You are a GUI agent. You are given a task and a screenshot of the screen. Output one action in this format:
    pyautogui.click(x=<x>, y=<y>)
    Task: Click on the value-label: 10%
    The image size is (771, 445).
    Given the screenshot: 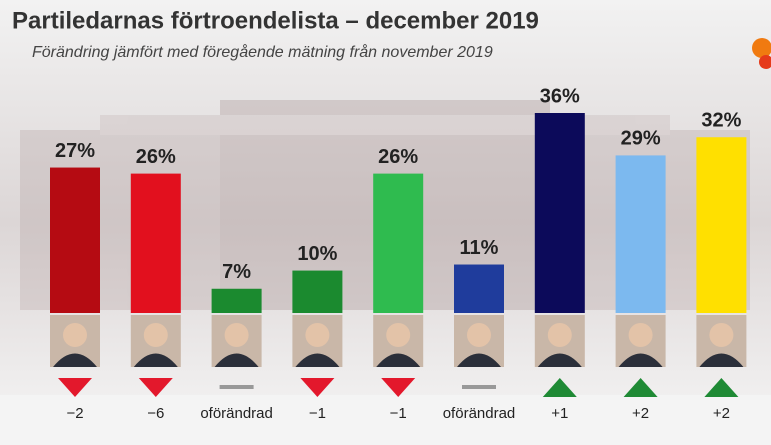 What is the action you would take?
    pyautogui.click(x=317, y=254)
    